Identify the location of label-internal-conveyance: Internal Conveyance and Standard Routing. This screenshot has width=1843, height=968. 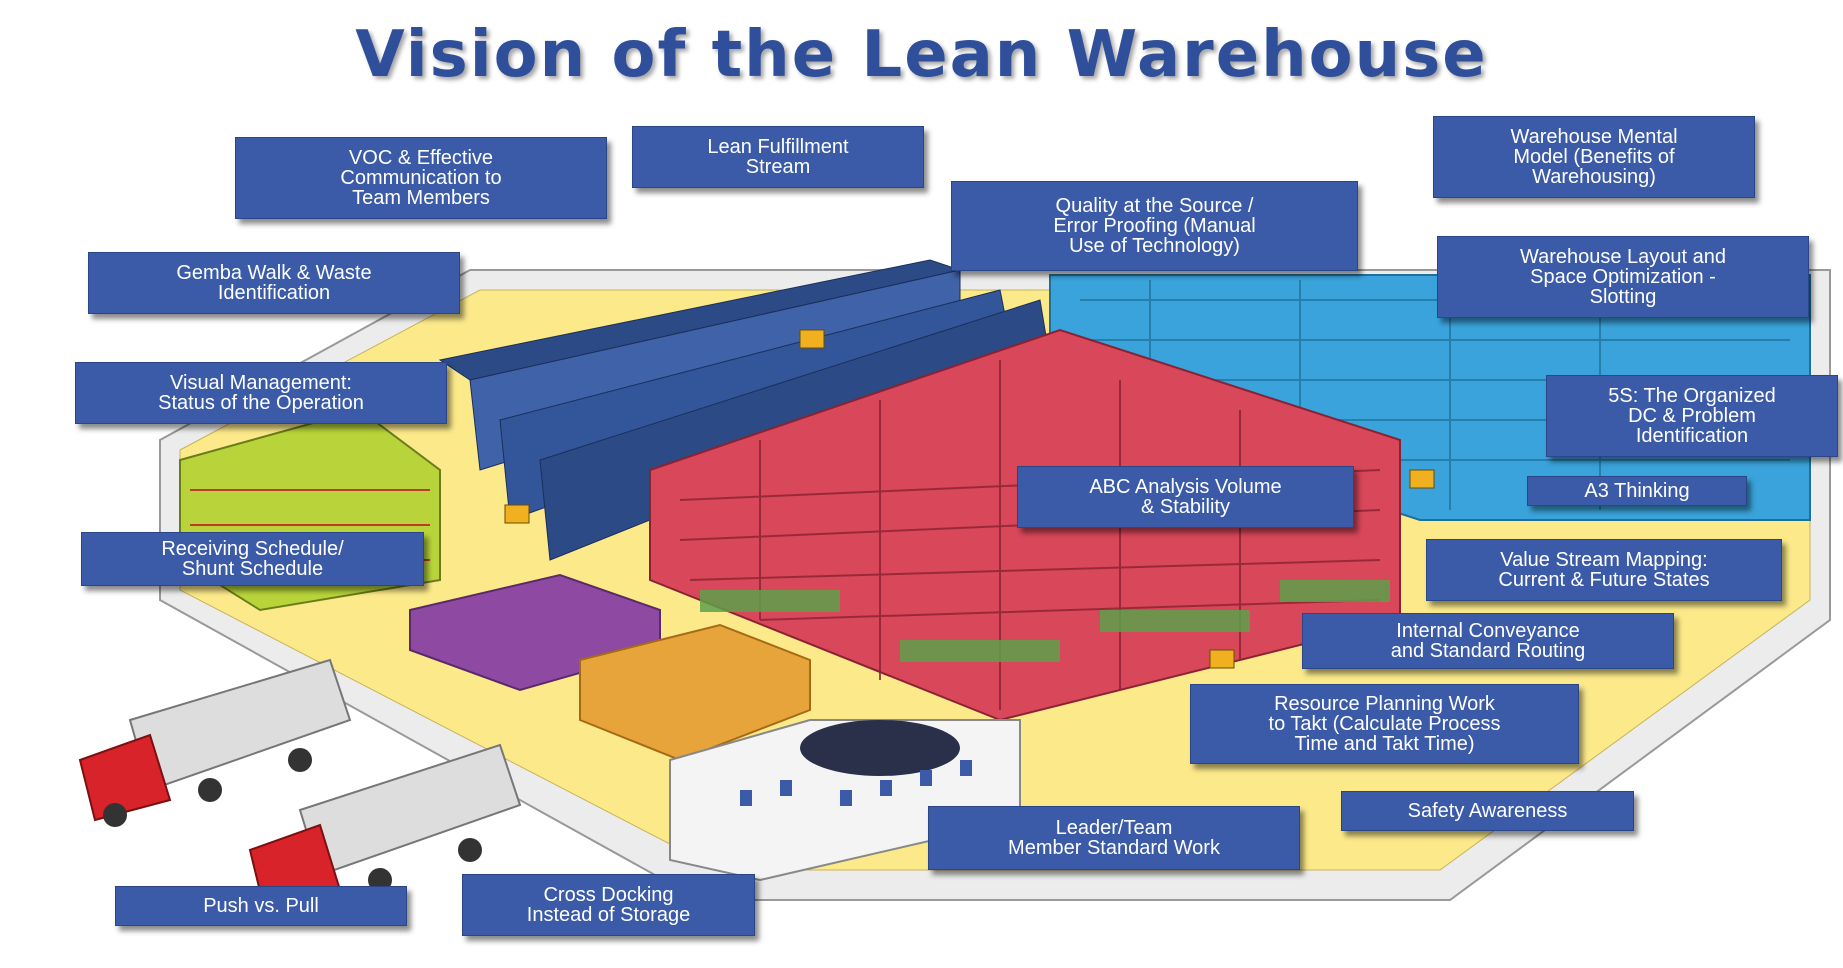
(1488, 641).